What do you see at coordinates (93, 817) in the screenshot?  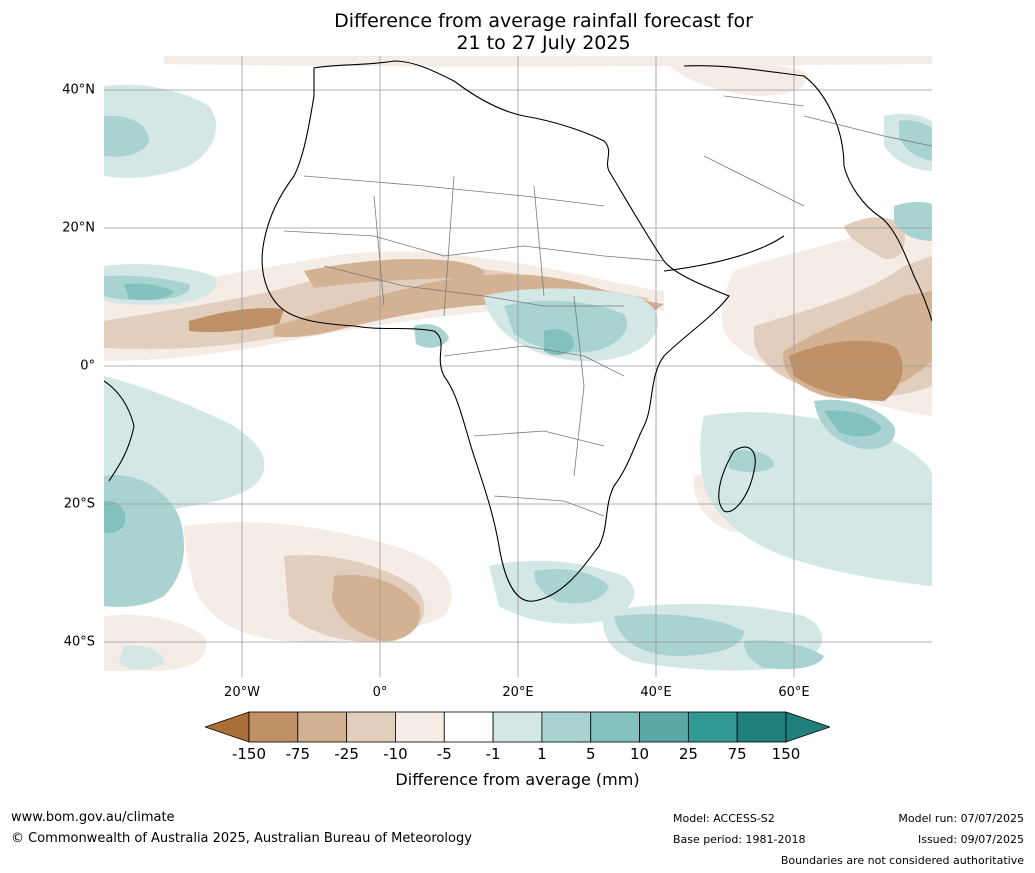 I see `footer-website: www.bom.gov.au/climate` at bounding box center [93, 817].